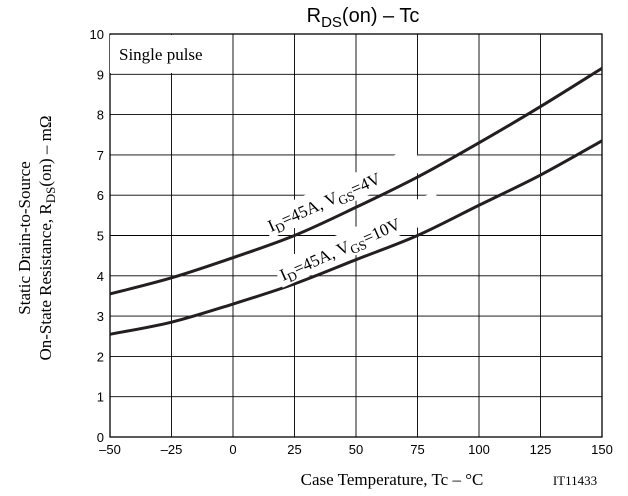 The width and height of the screenshot is (628, 496). What do you see at coordinates (24, 237) in the screenshot?
I see `y-axis-label-line1: Static Drain-to-Source` at bounding box center [24, 237].